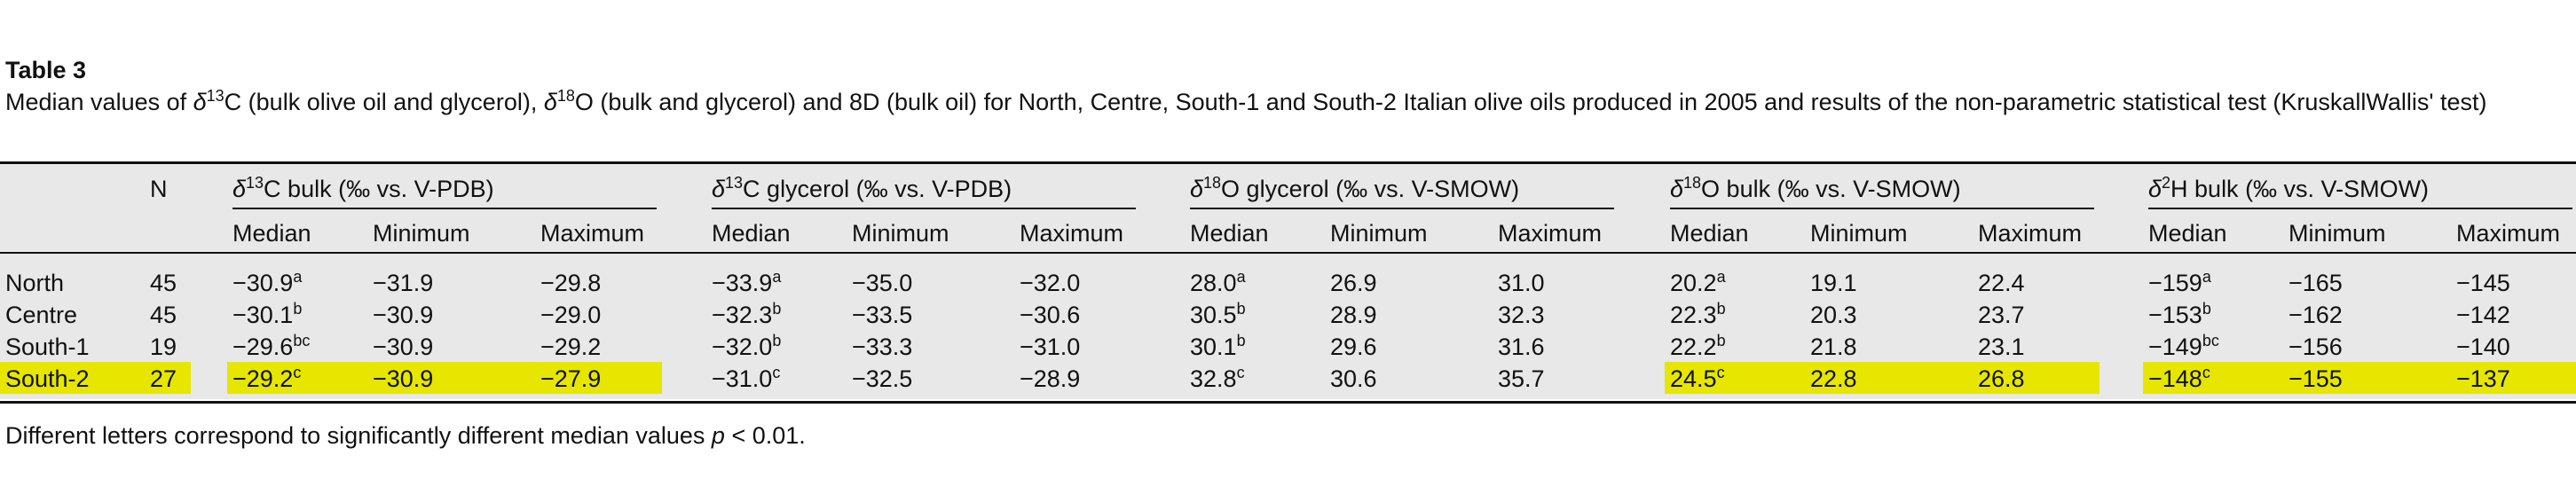 The height and width of the screenshot is (479, 2576). I want to click on cell: −140, so click(2483, 347).